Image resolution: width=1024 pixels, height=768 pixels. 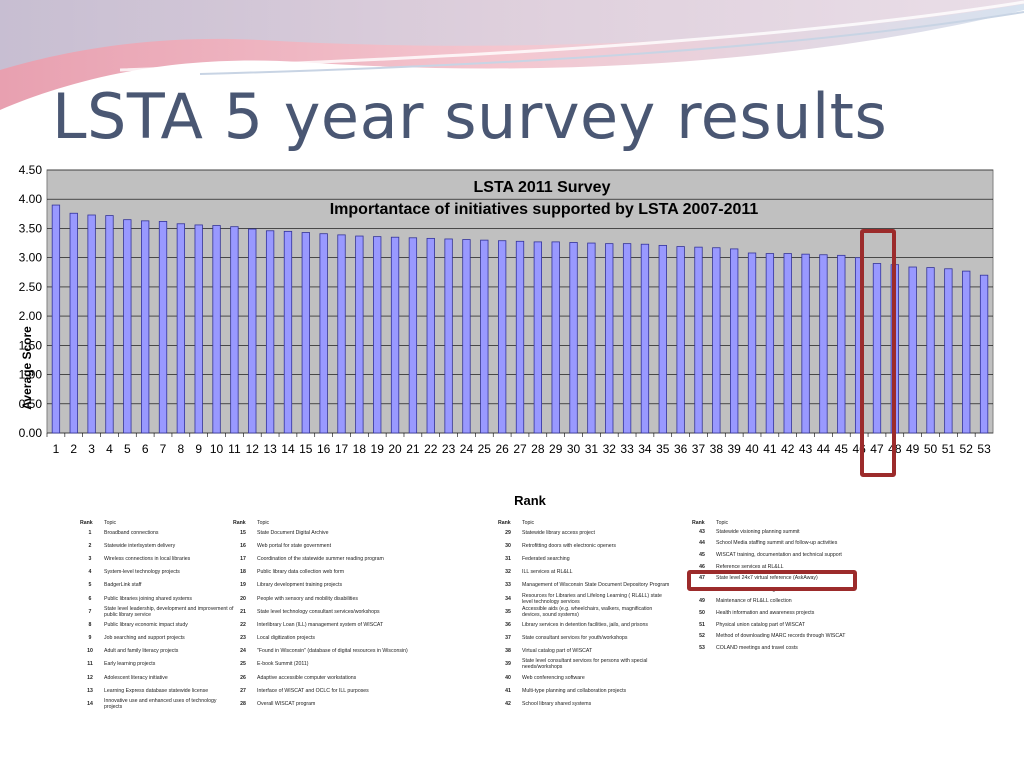 What do you see at coordinates (283, 664) in the screenshot?
I see `legend-topic: E-book Summit (2011)` at bounding box center [283, 664].